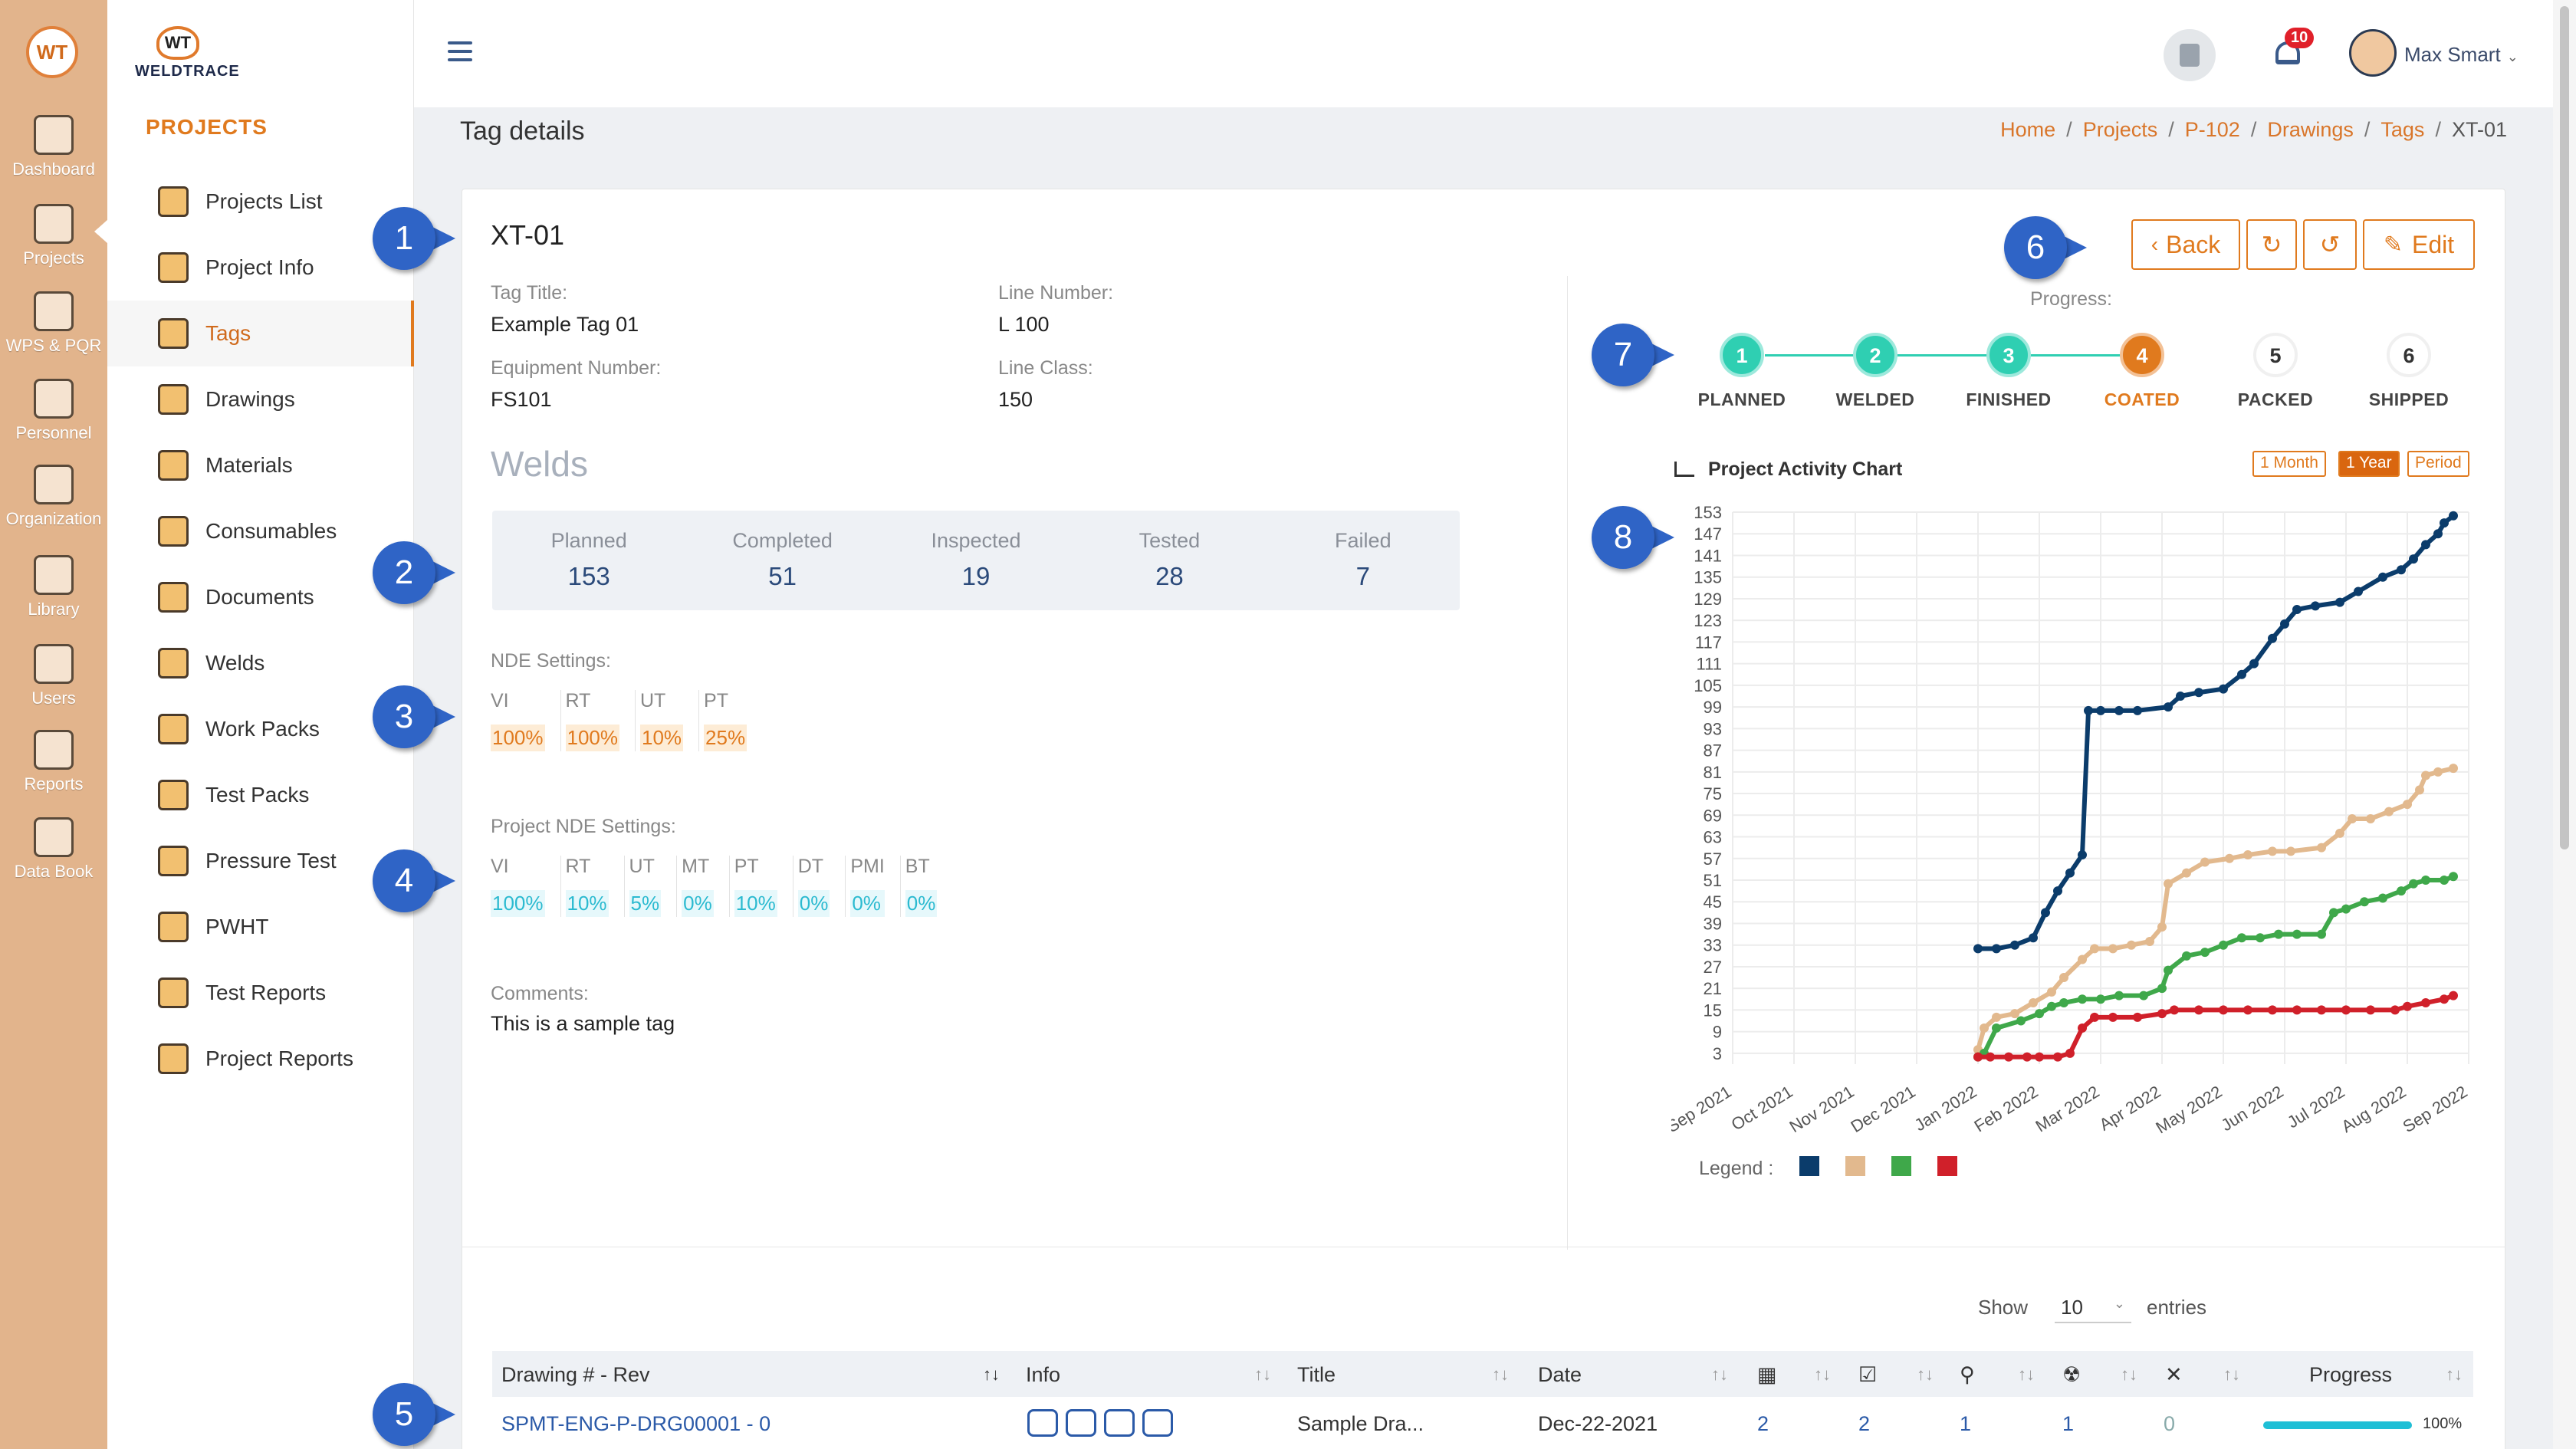 Image resolution: width=2576 pixels, height=1449 pixels. What do you see at coordinates (2272, 245) in the screenshot?
I see `refresh-button: ↻` at bounding box center [2272, 245].